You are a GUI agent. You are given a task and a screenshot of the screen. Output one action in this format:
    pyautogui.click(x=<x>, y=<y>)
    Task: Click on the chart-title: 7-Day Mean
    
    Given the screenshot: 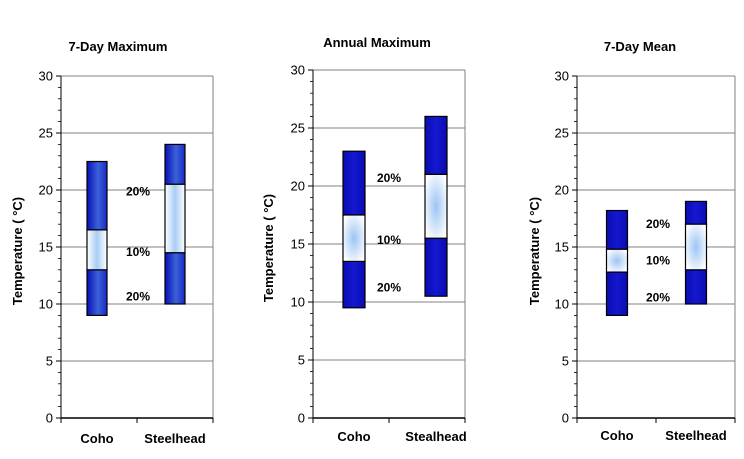 What is the action you would take?
    pyautogui.click(x=640, y=46)
    